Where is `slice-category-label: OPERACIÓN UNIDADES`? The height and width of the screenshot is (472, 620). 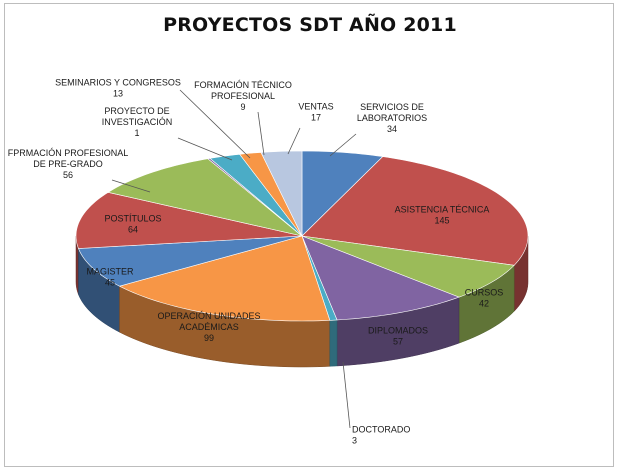
slice-category-label: OPERACIÓN UNIDADES is located at coordinates (208, 316).